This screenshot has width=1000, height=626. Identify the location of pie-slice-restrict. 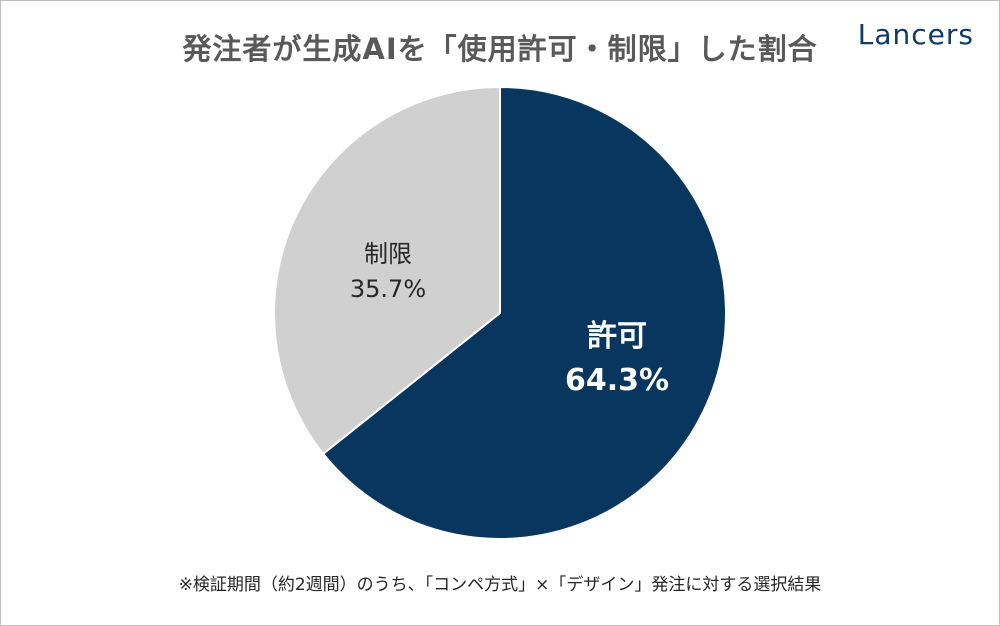
(387, 270).